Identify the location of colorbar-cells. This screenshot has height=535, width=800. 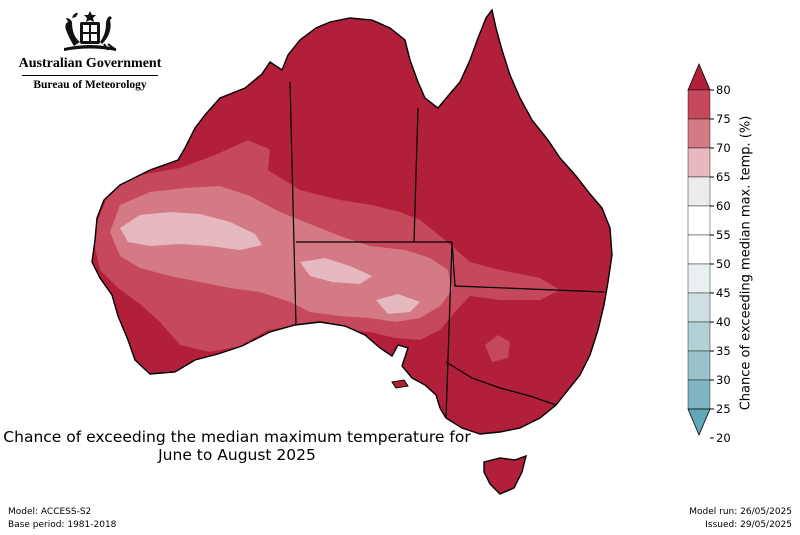
(699, 249).